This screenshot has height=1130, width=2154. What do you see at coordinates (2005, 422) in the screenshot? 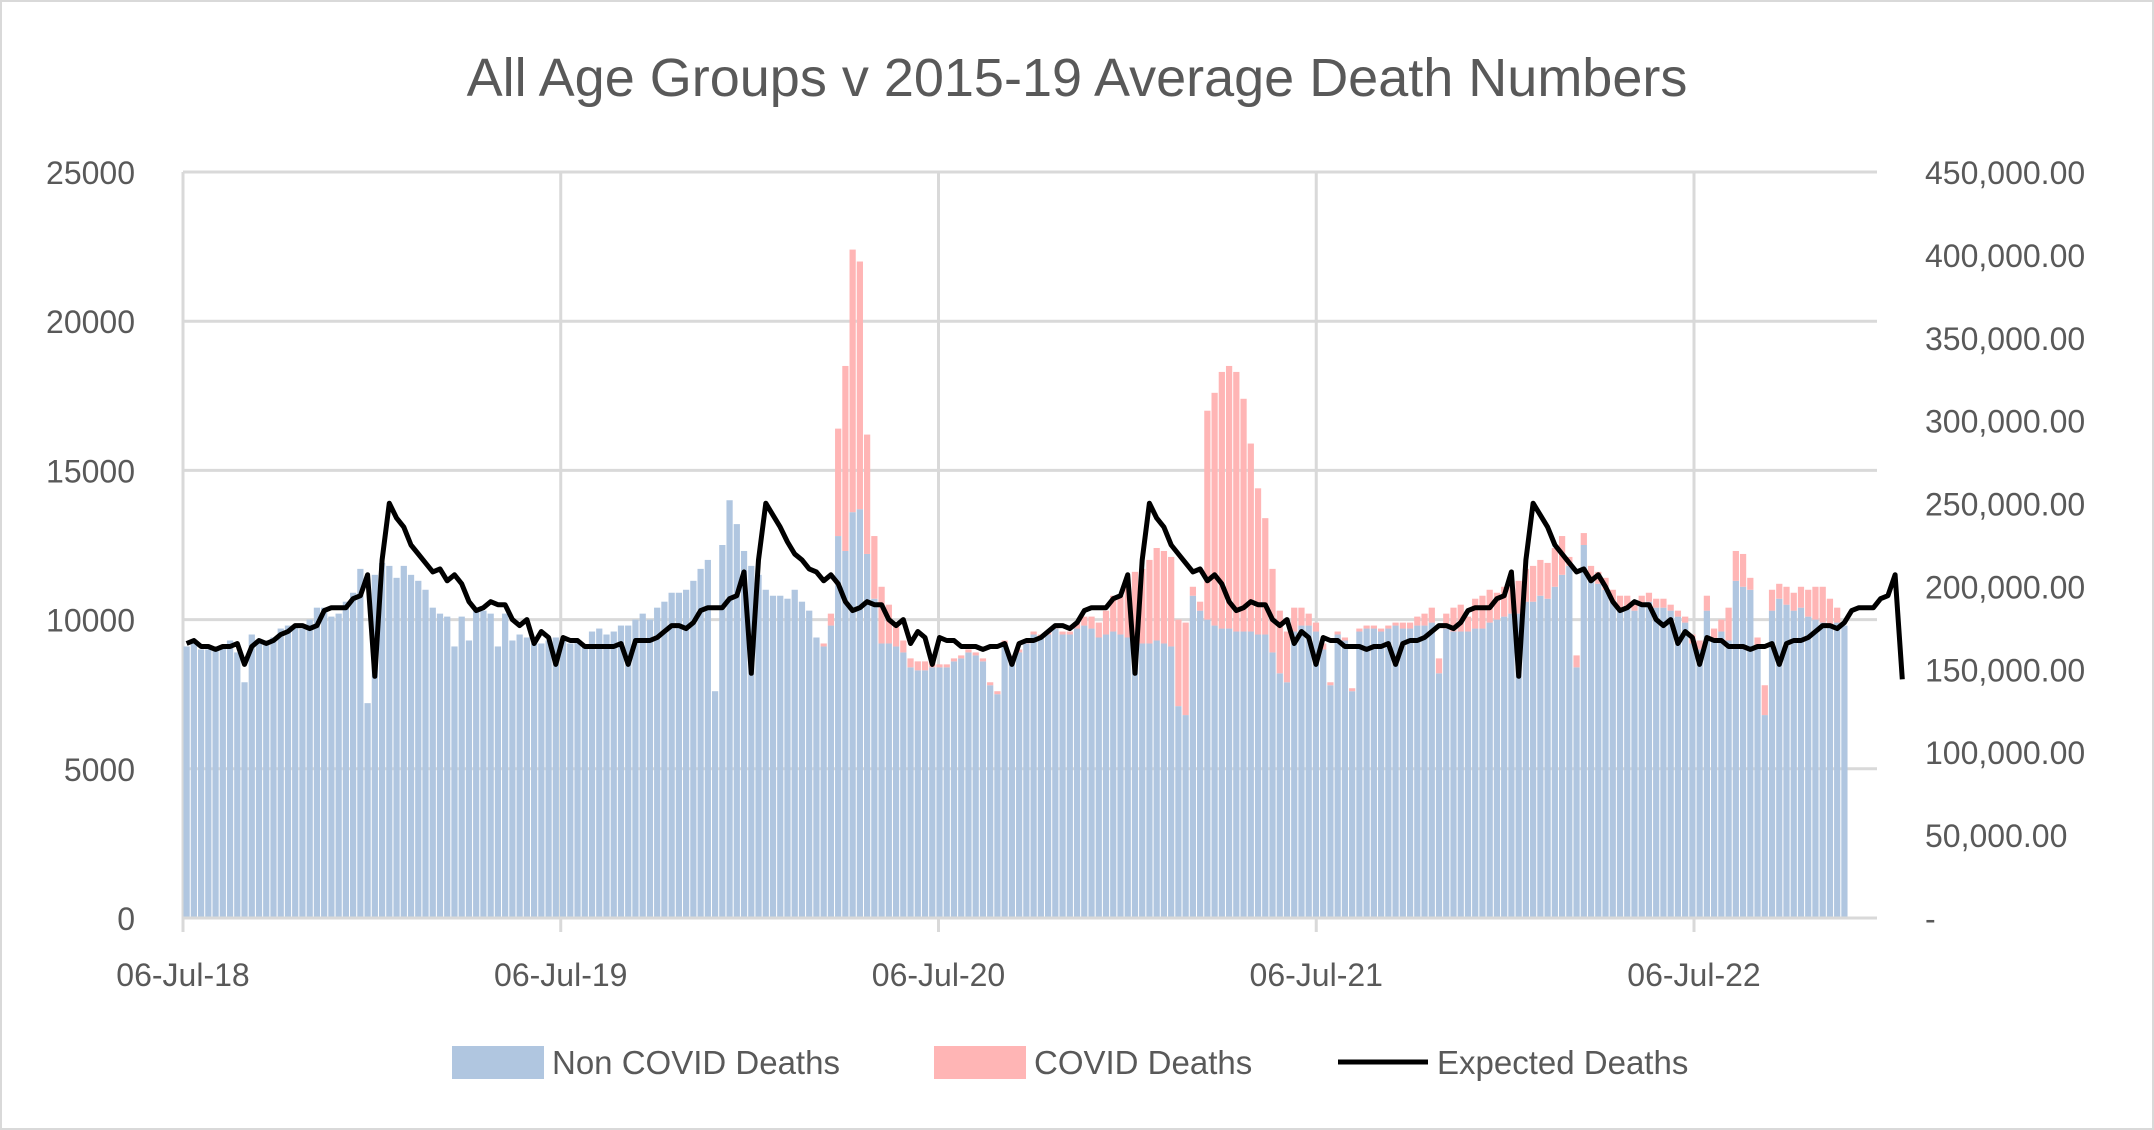
I see `y-right-tick-label: 300,000.00` at bounding box center [2005, 422].